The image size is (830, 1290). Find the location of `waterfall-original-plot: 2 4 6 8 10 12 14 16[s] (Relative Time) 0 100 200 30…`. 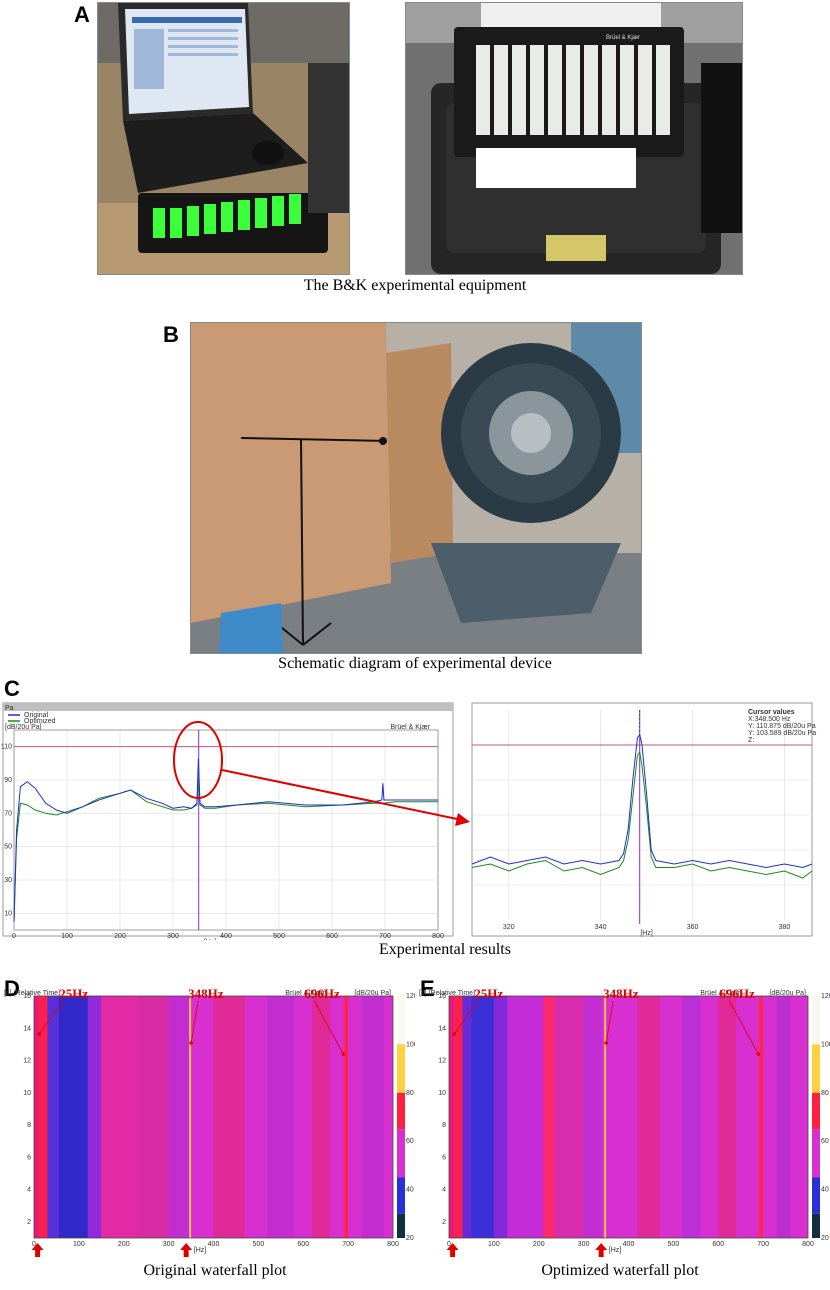

waterfall-original-plot: 2 4 6 8 10 12 14 16[s] (Relative Time) 0 100 200 30… is located at coordinates (209, 1122).